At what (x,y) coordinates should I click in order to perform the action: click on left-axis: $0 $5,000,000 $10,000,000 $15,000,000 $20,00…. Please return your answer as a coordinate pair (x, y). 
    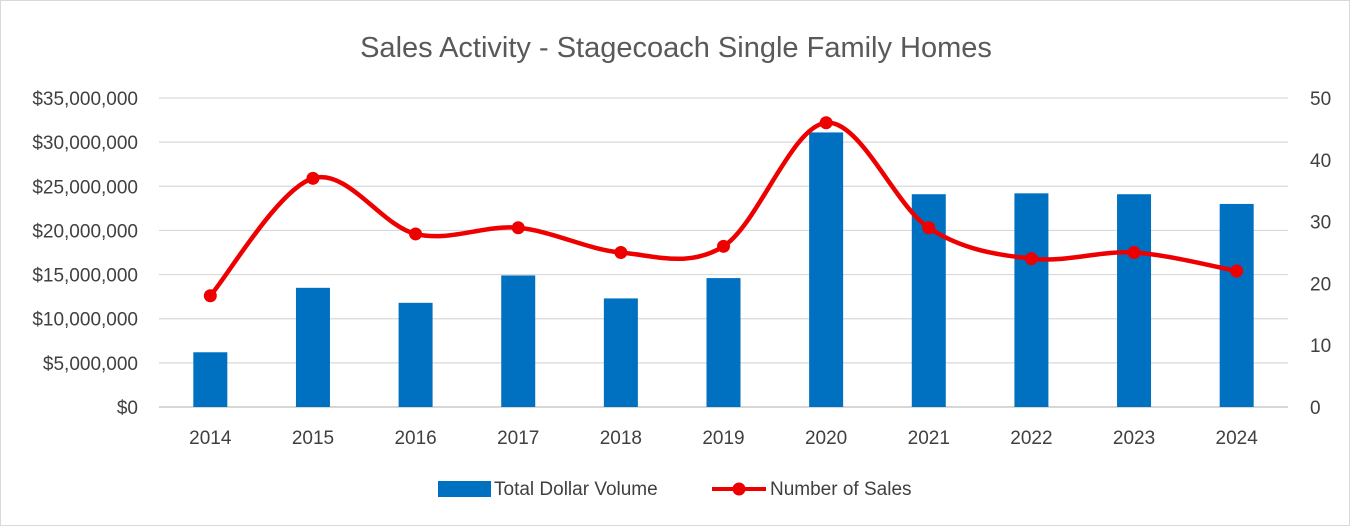
    Looking at the image, I should click on (85, 254).